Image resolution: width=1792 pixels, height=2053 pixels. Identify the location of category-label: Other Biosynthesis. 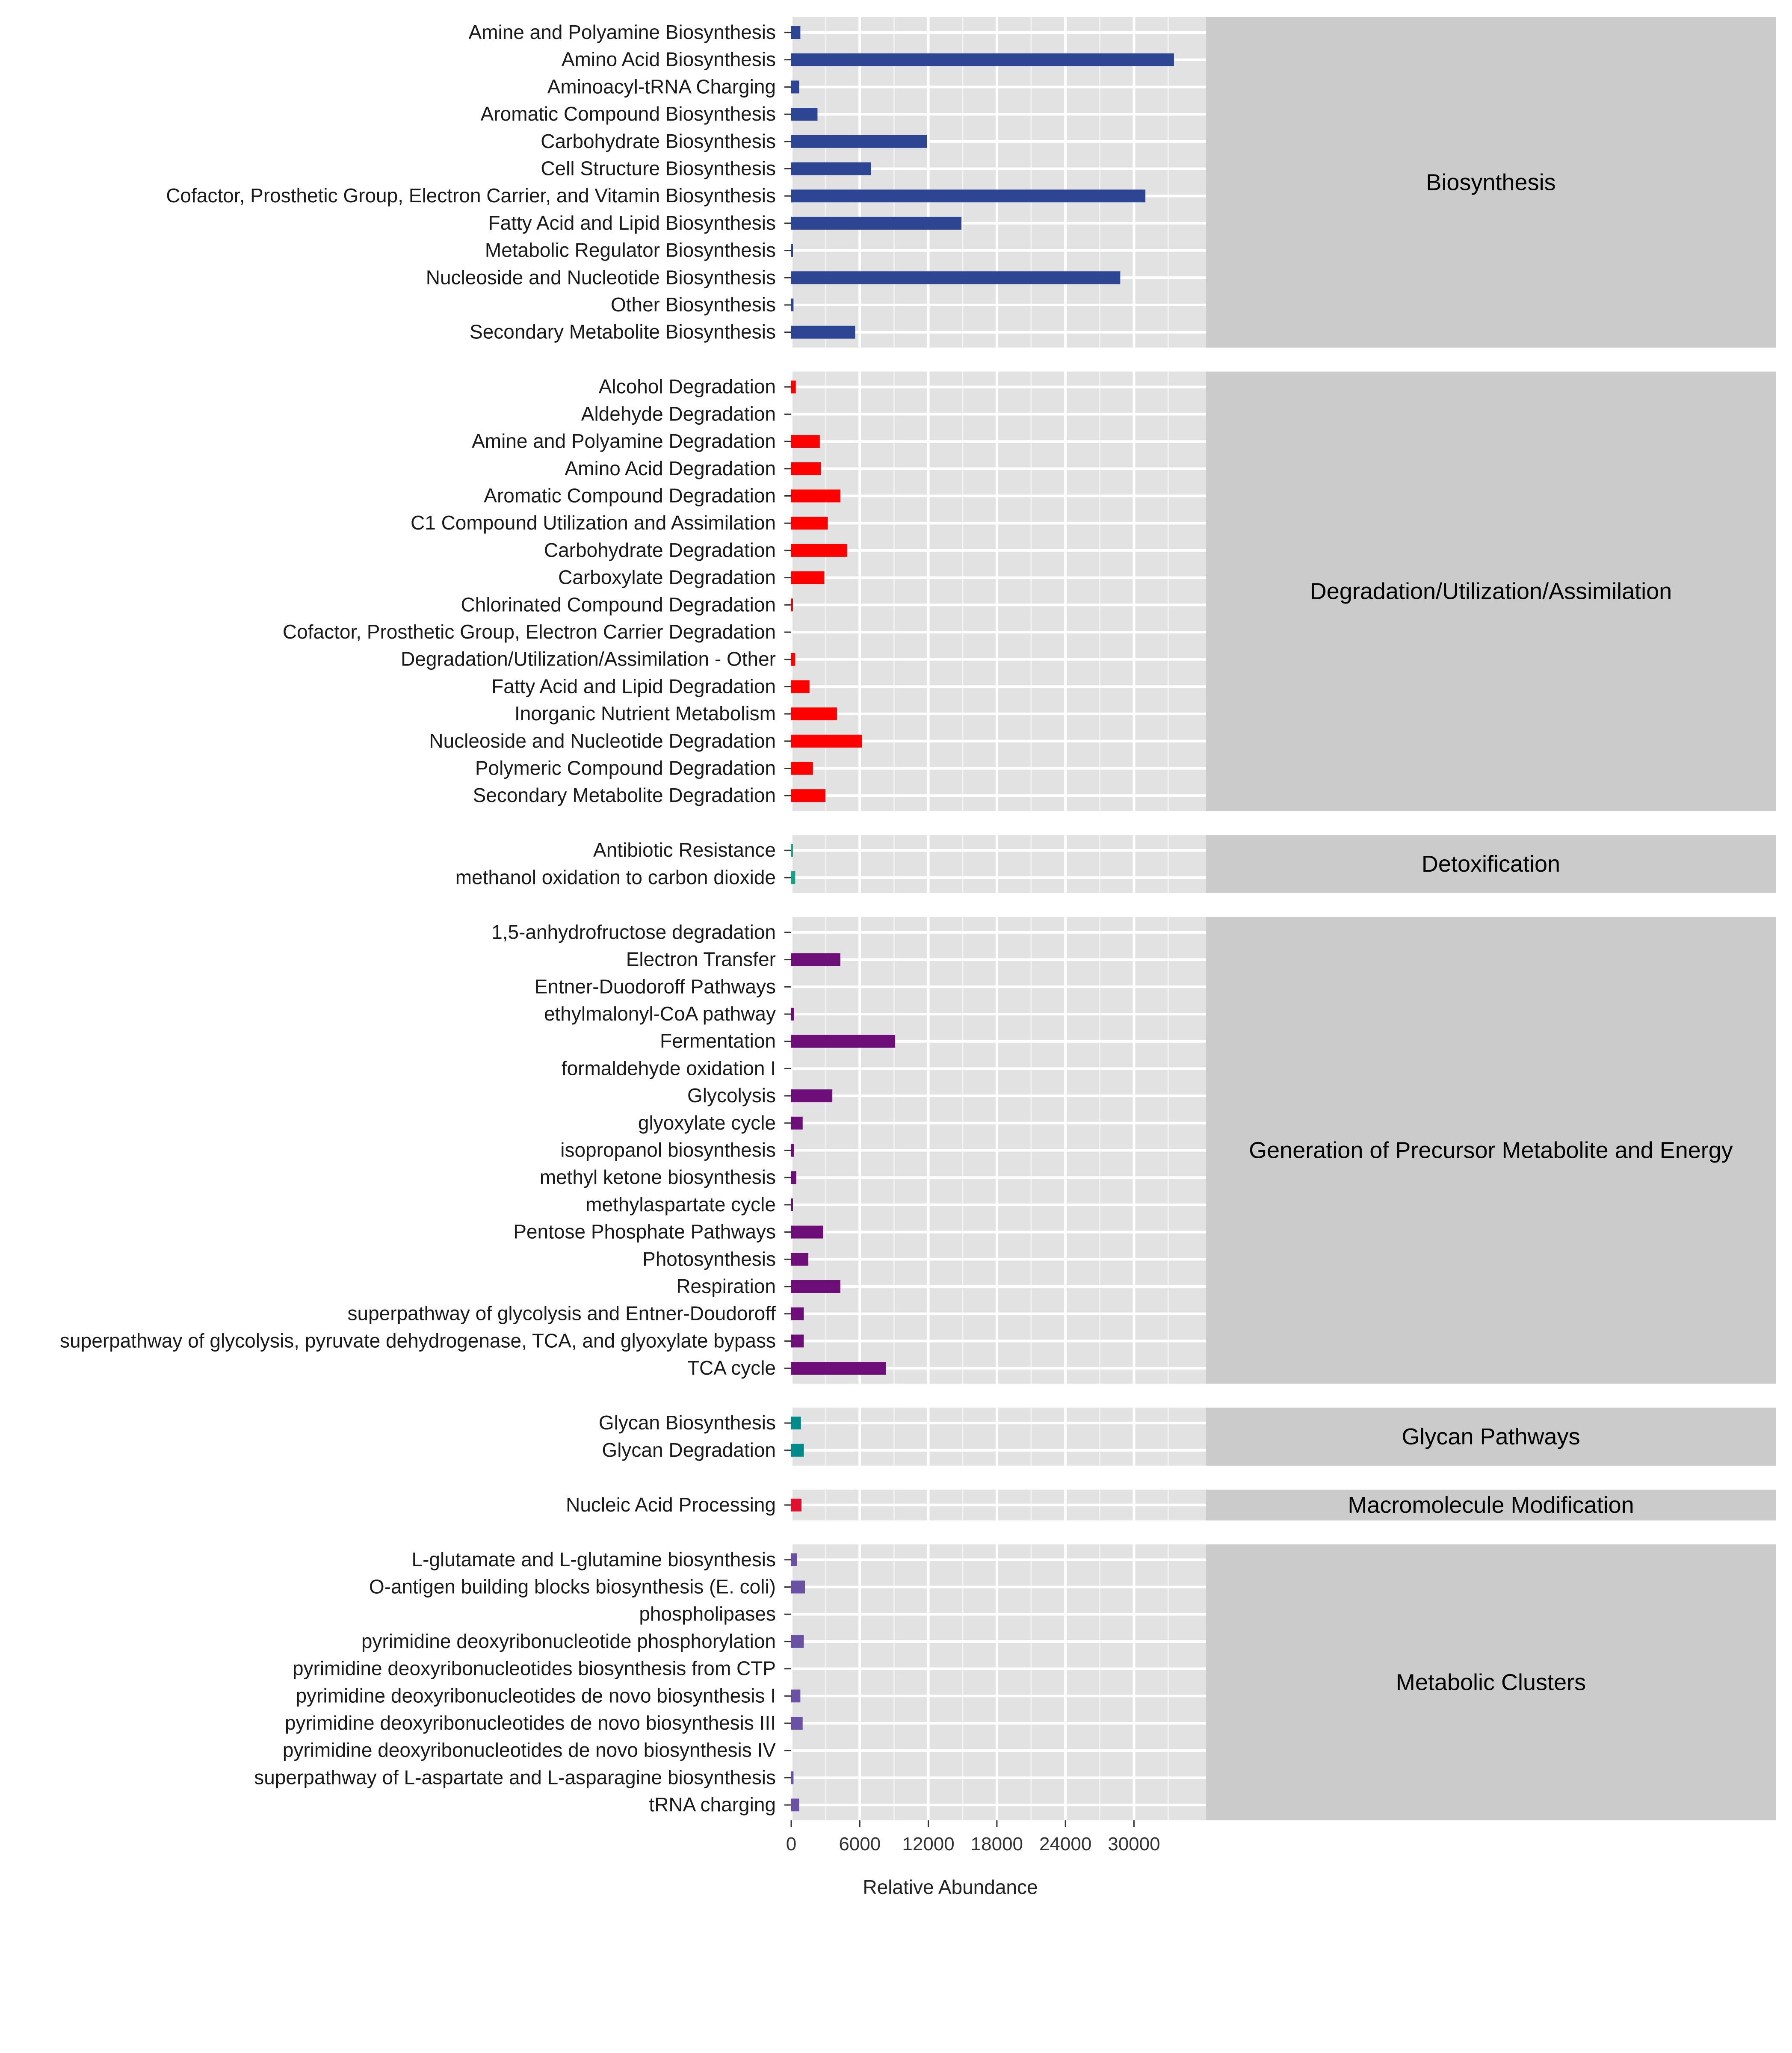
(693, 304).